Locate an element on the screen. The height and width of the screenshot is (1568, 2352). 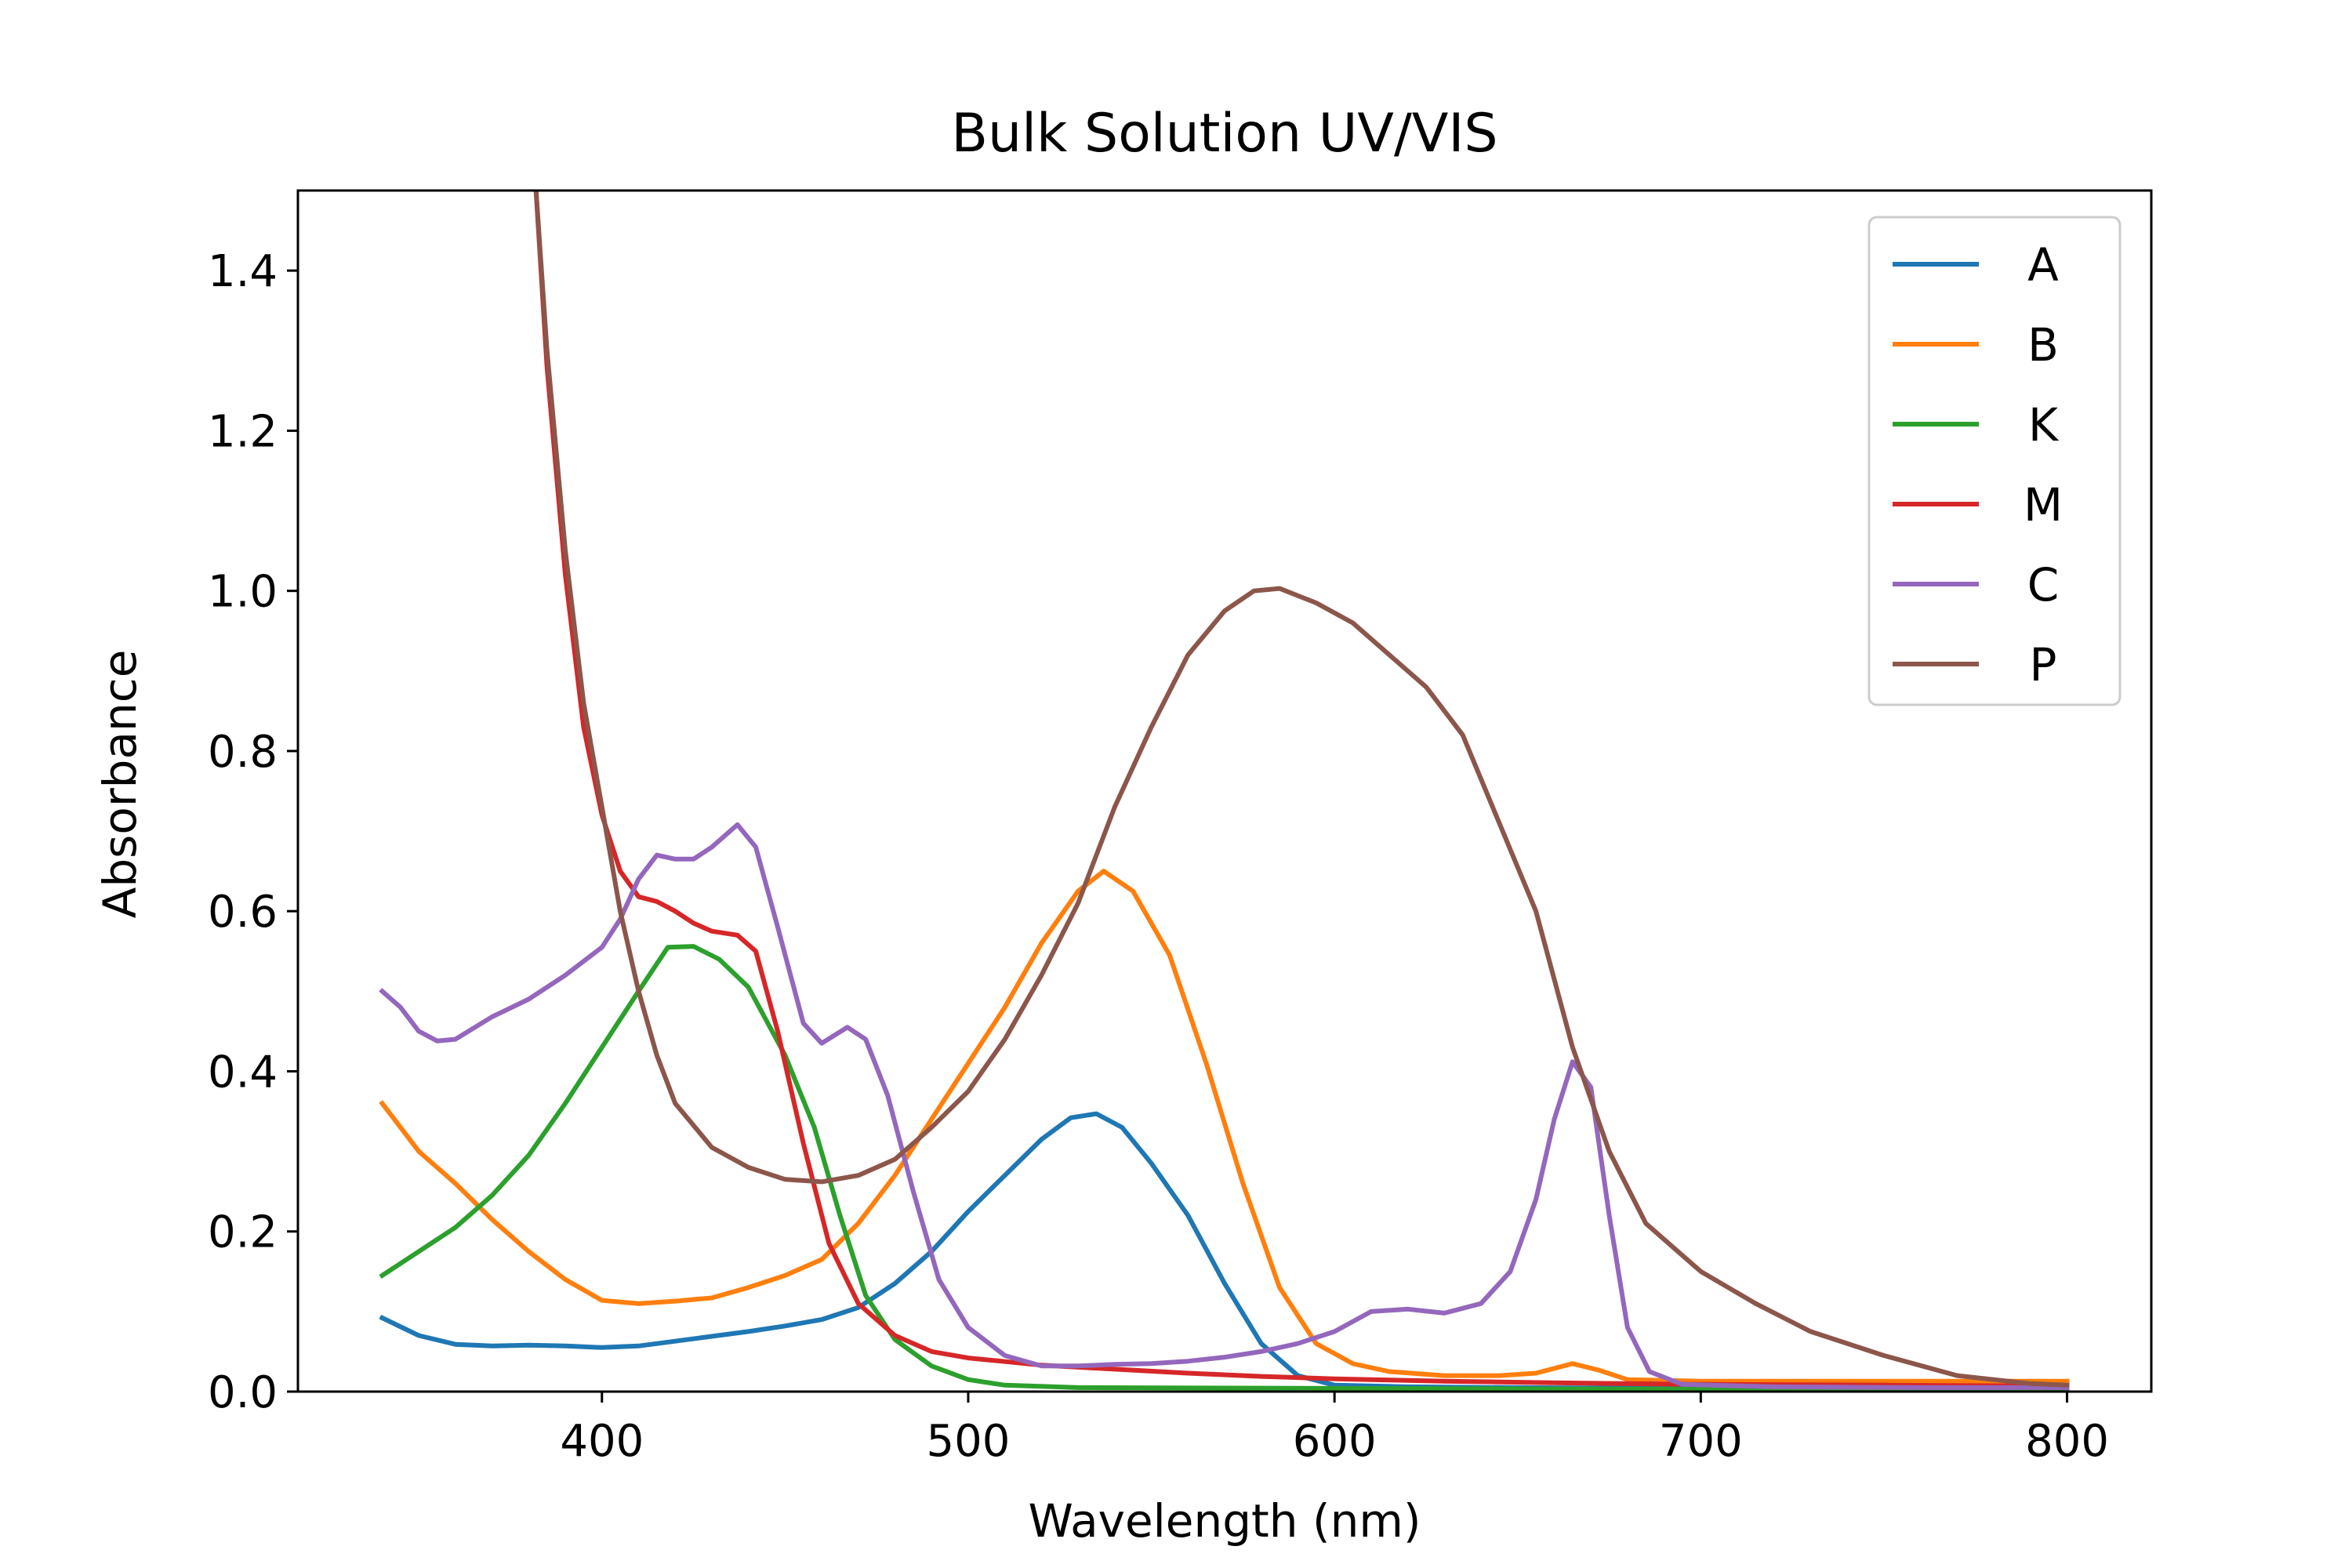
x-axis-label: Wavelength (nm) is located at coordinates (1224, 1521).